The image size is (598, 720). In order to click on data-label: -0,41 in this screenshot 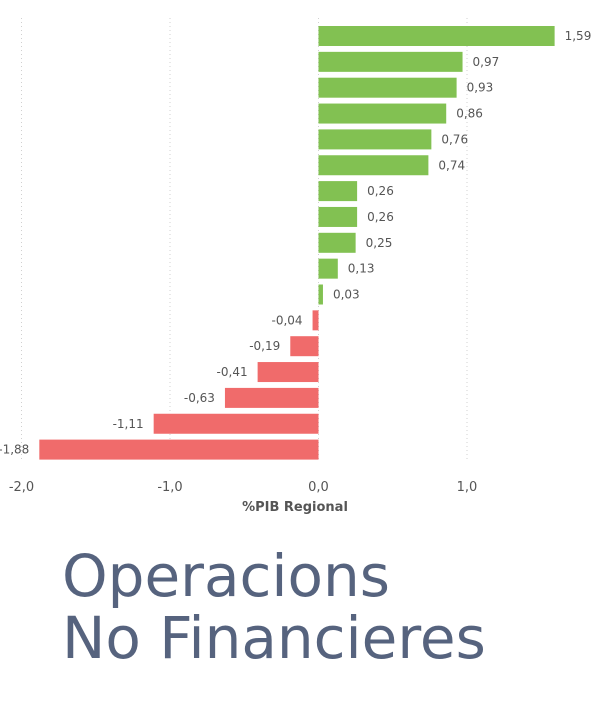, I will do `click(232, 372)`.